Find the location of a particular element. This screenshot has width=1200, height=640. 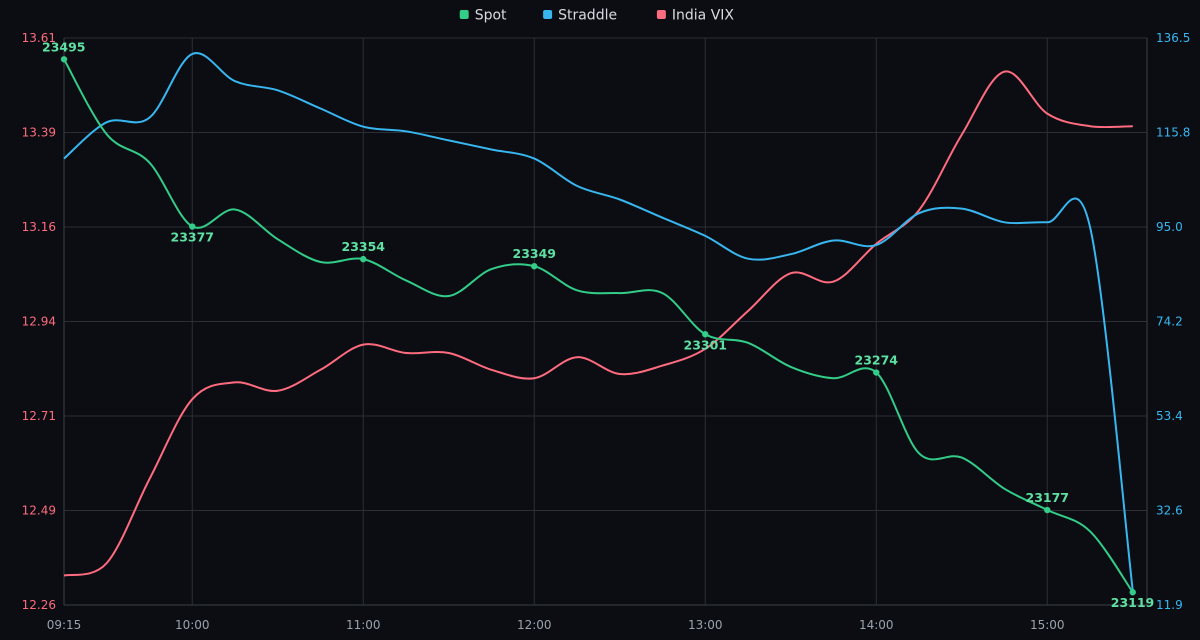

x-tick-label: 15:00 is located at coordinates (1047, 625).